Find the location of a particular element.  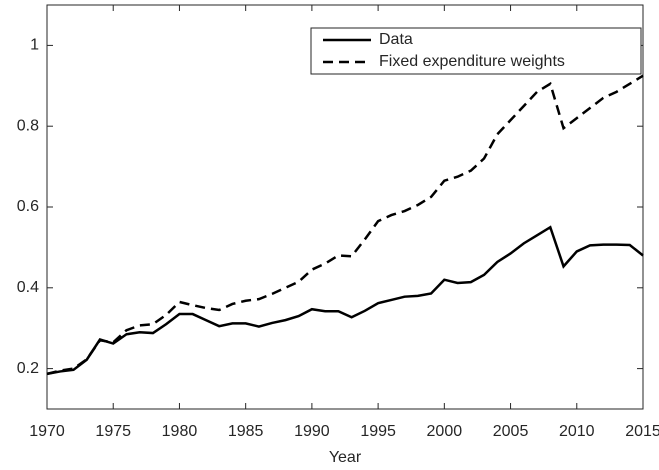

y-tick-label: 1 is located at coordinates (34, 45).